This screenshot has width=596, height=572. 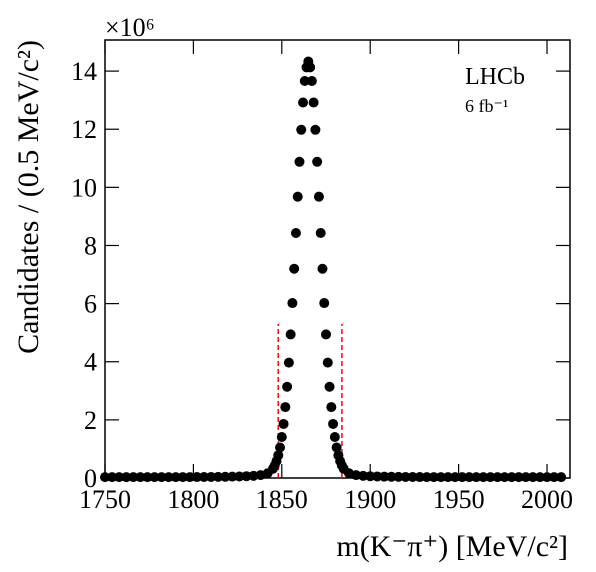 I want to click on y-tick-label: 10, so click(x=84, y=187).